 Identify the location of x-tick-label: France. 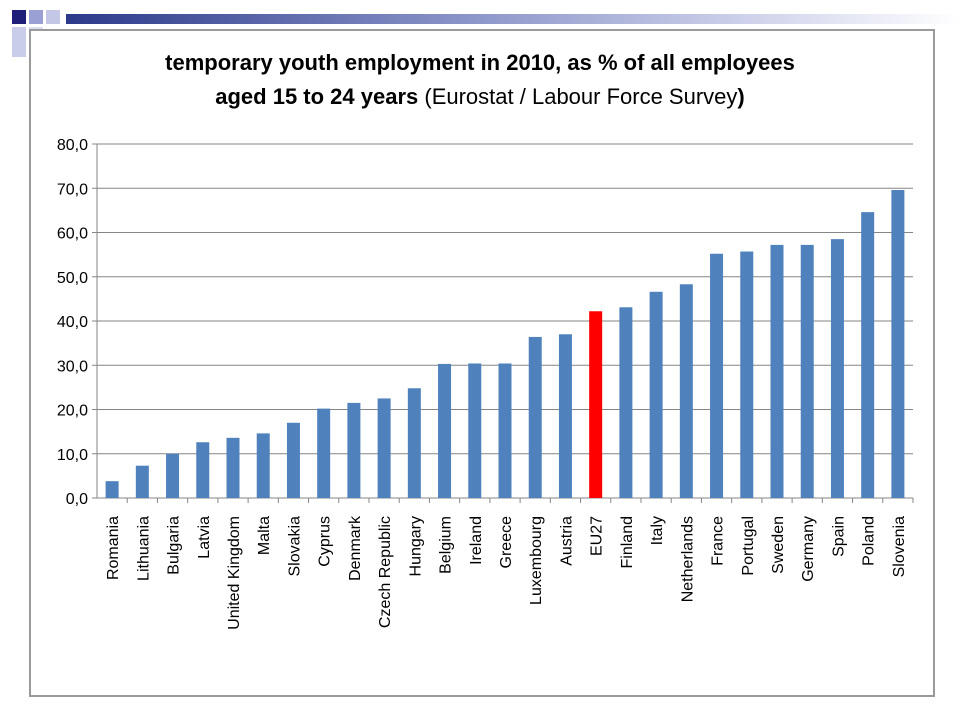
(718, 541).